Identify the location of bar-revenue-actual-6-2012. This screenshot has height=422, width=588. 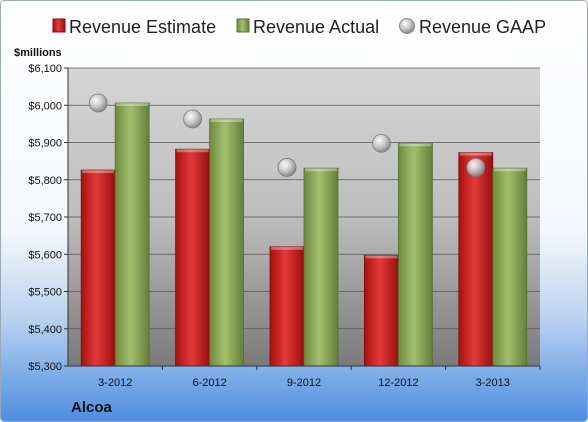
(227, 242).